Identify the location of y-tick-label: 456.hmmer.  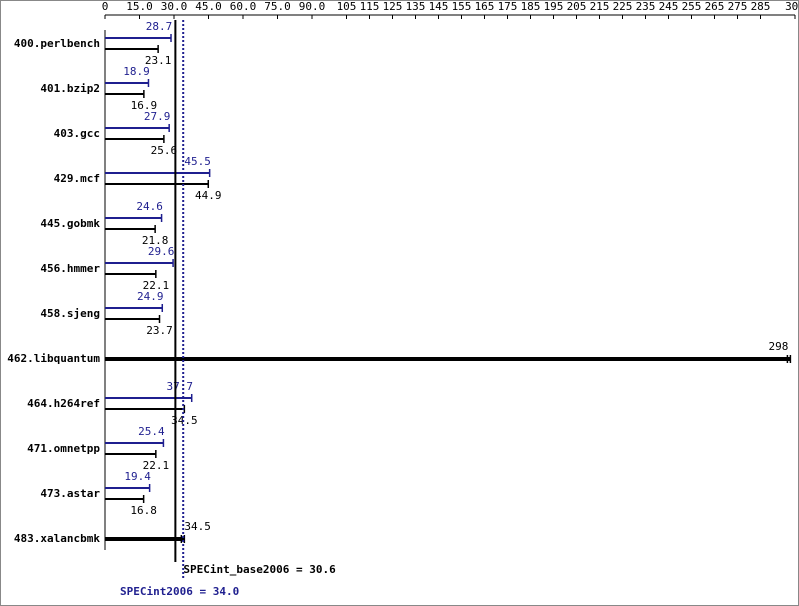
(70, 268).